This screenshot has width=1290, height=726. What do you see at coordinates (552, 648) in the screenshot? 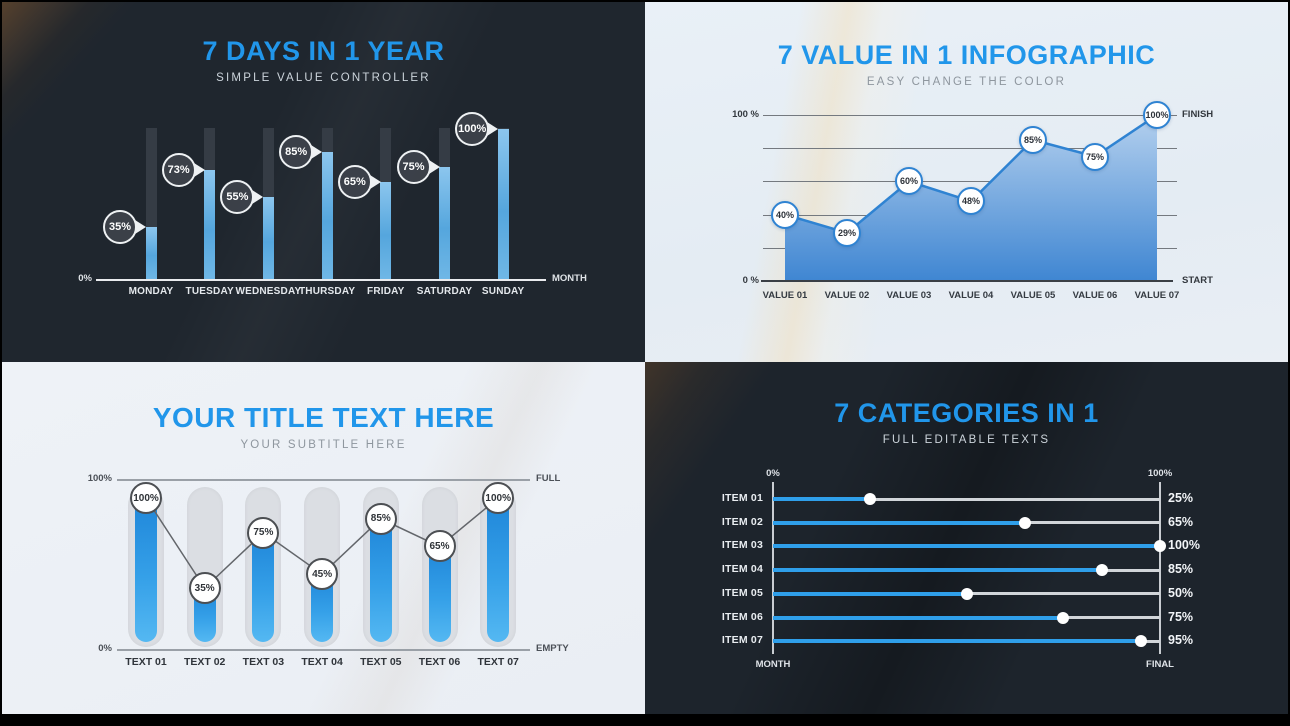
I see `pills-empty-label: EMPTY` at bounding box center [552, 648].